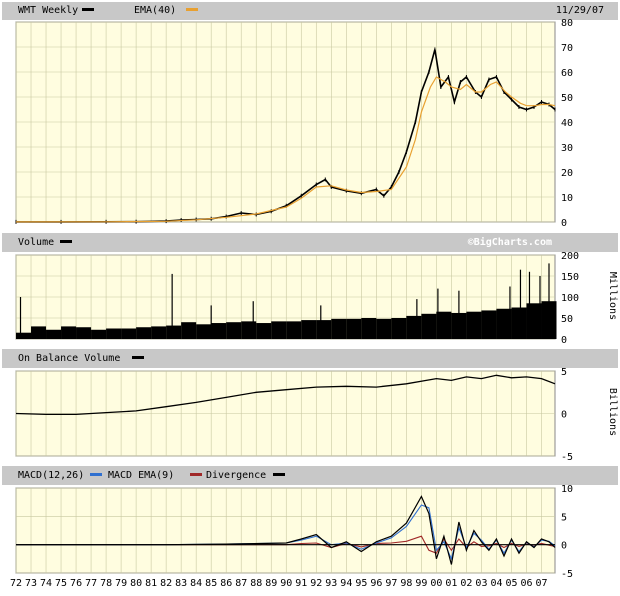 Image resolution: width=620 pixels, height=596 pixels. I want to click on x-tick-label: 87, so click(241, 583).